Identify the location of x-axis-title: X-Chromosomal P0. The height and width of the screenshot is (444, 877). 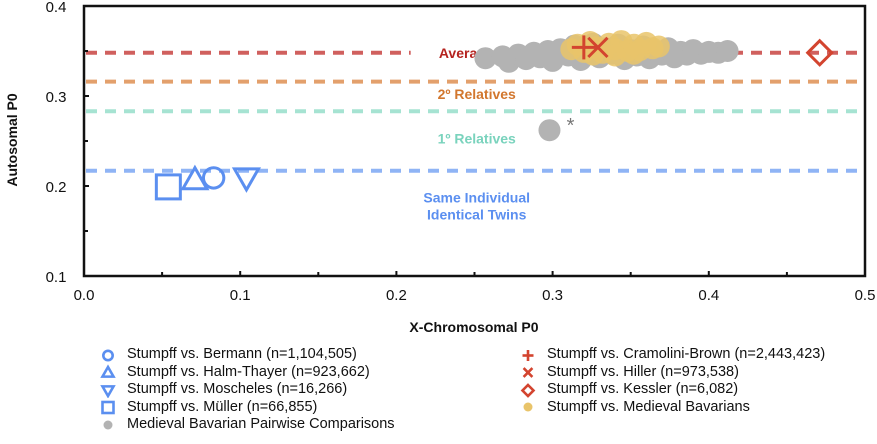
(473, 327).